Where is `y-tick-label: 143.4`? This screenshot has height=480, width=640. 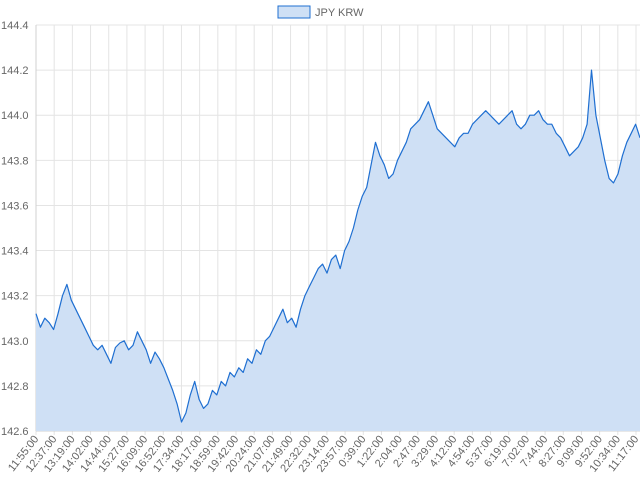
y-tick-label: 143.4 is located at coordinates (15, 252).